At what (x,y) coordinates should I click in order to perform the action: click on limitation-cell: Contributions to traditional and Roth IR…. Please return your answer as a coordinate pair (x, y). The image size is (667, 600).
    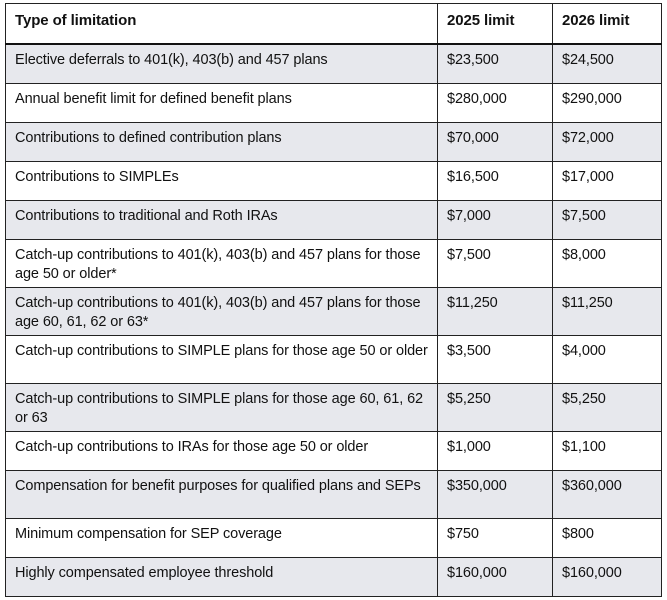
    Looking at the image, I should click on (221, 220).